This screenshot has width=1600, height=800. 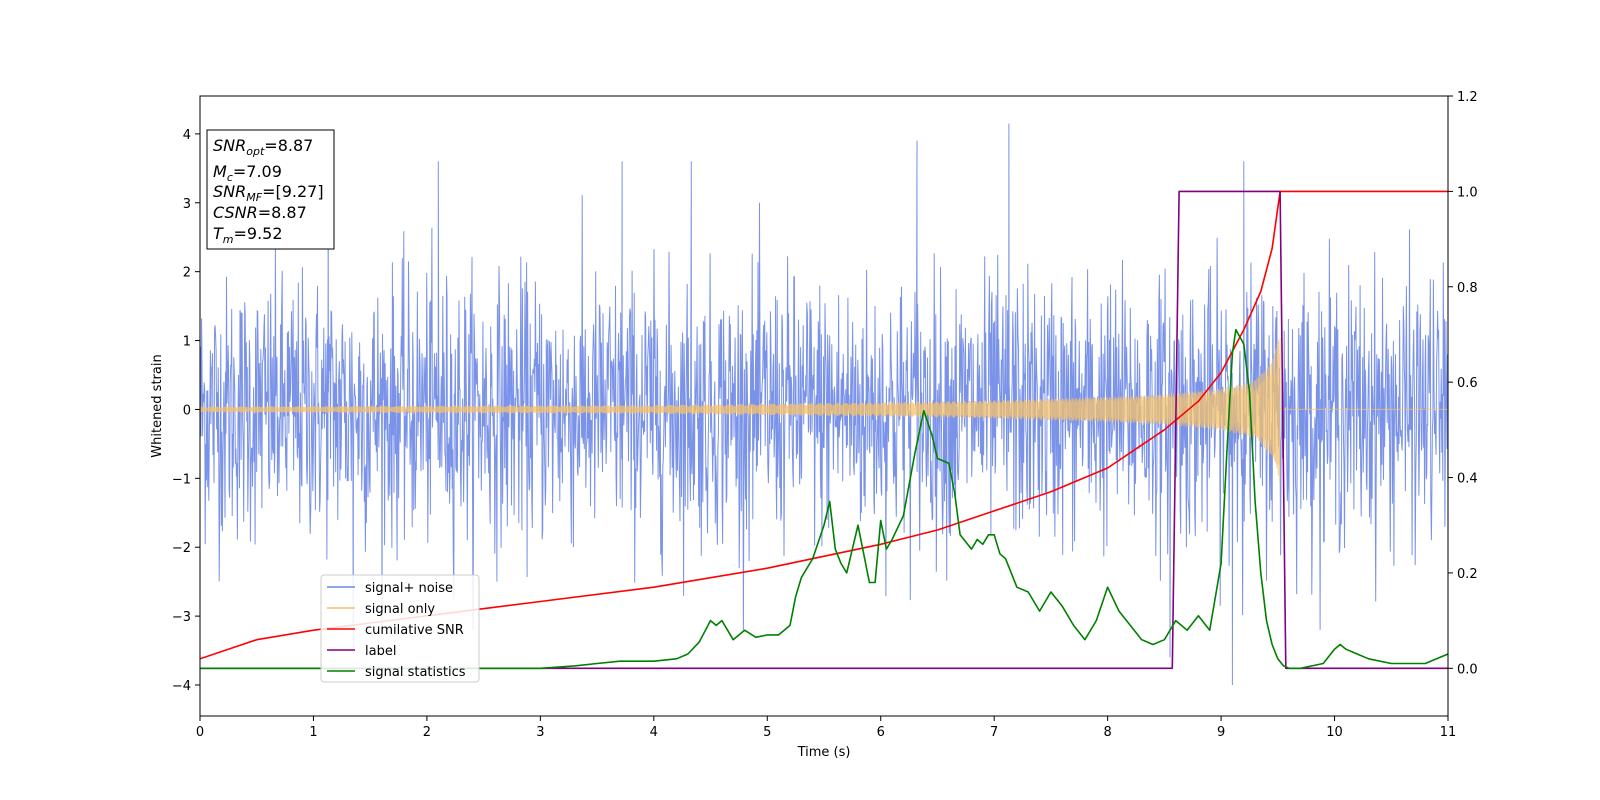 I want to click on y-left-tick-label: 4, so click(x=187, y=135).